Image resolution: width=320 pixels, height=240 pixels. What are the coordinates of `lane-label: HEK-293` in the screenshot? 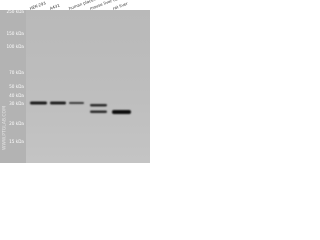 It's located at (38, 5).